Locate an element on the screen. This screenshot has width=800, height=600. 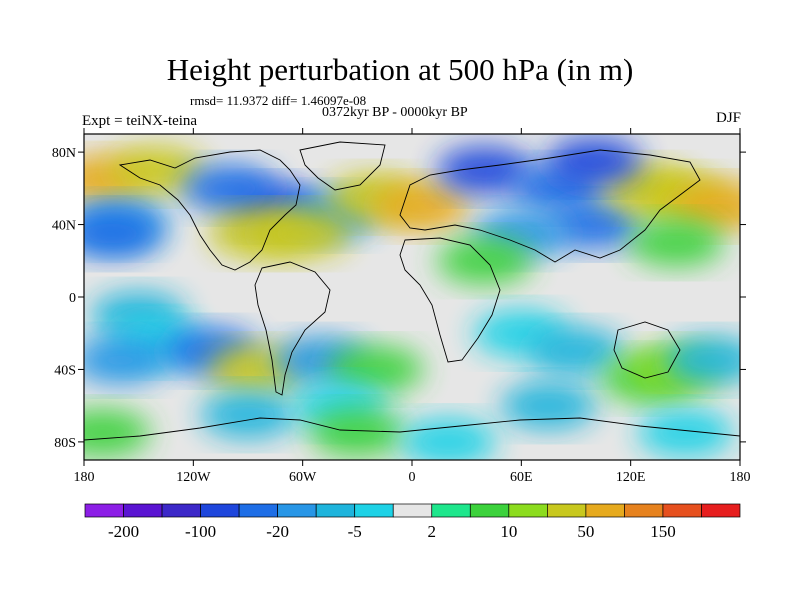
coast-eurasia is located at coordinates (550, 206).